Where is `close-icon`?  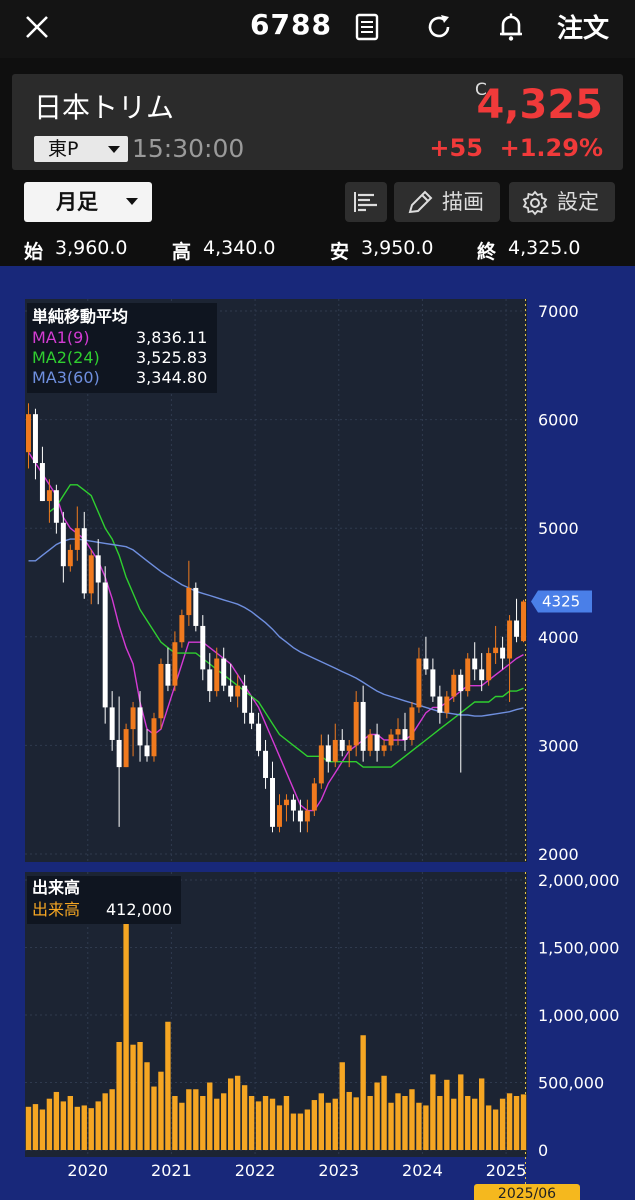
close-icon is located at coordinates (37, 27).